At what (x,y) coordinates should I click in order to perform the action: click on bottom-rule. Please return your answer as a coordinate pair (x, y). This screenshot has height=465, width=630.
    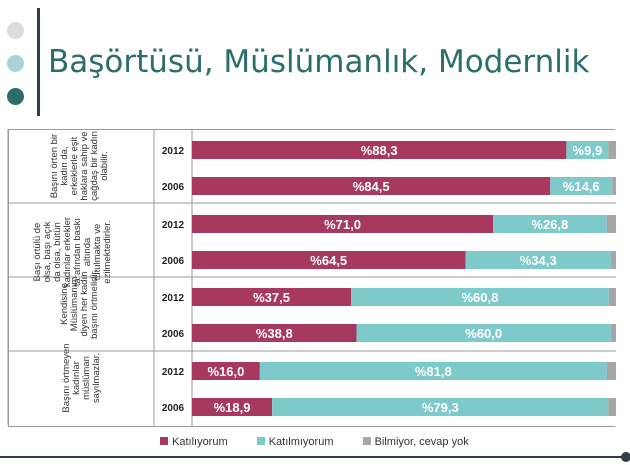
    Looking at the image, I should click on (312, 457).